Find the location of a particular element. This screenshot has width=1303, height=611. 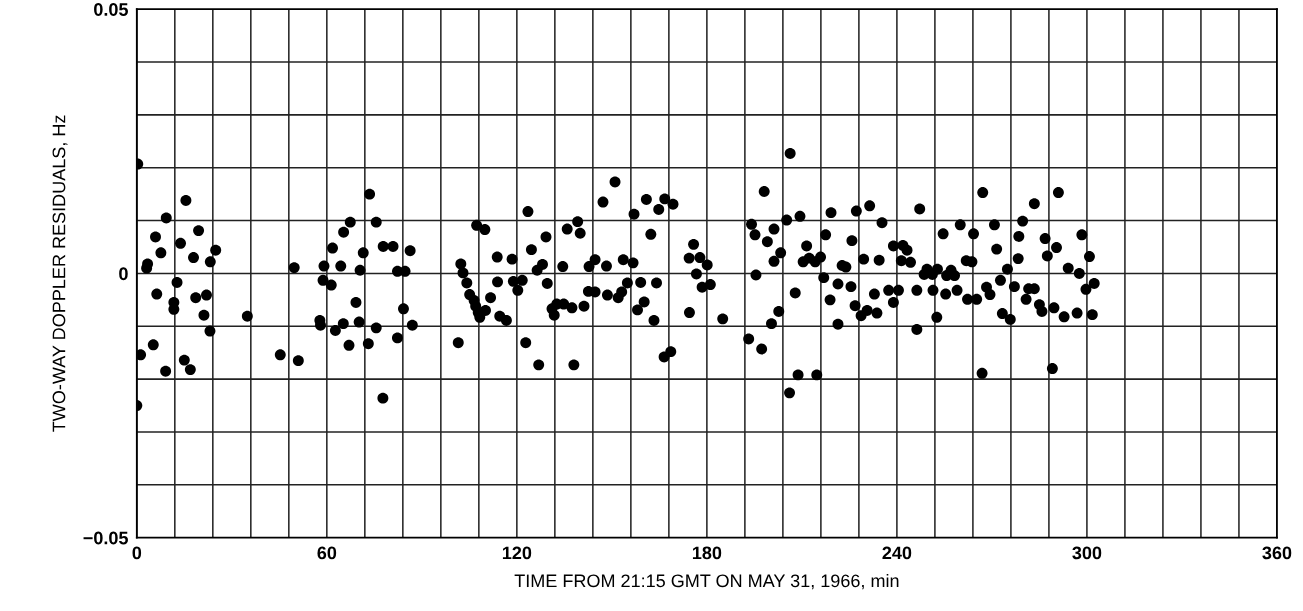

x-axis-title: TIME FROM 21:15 GMT ON MAY 31, 1966, min is located at coordinates (706, 581).